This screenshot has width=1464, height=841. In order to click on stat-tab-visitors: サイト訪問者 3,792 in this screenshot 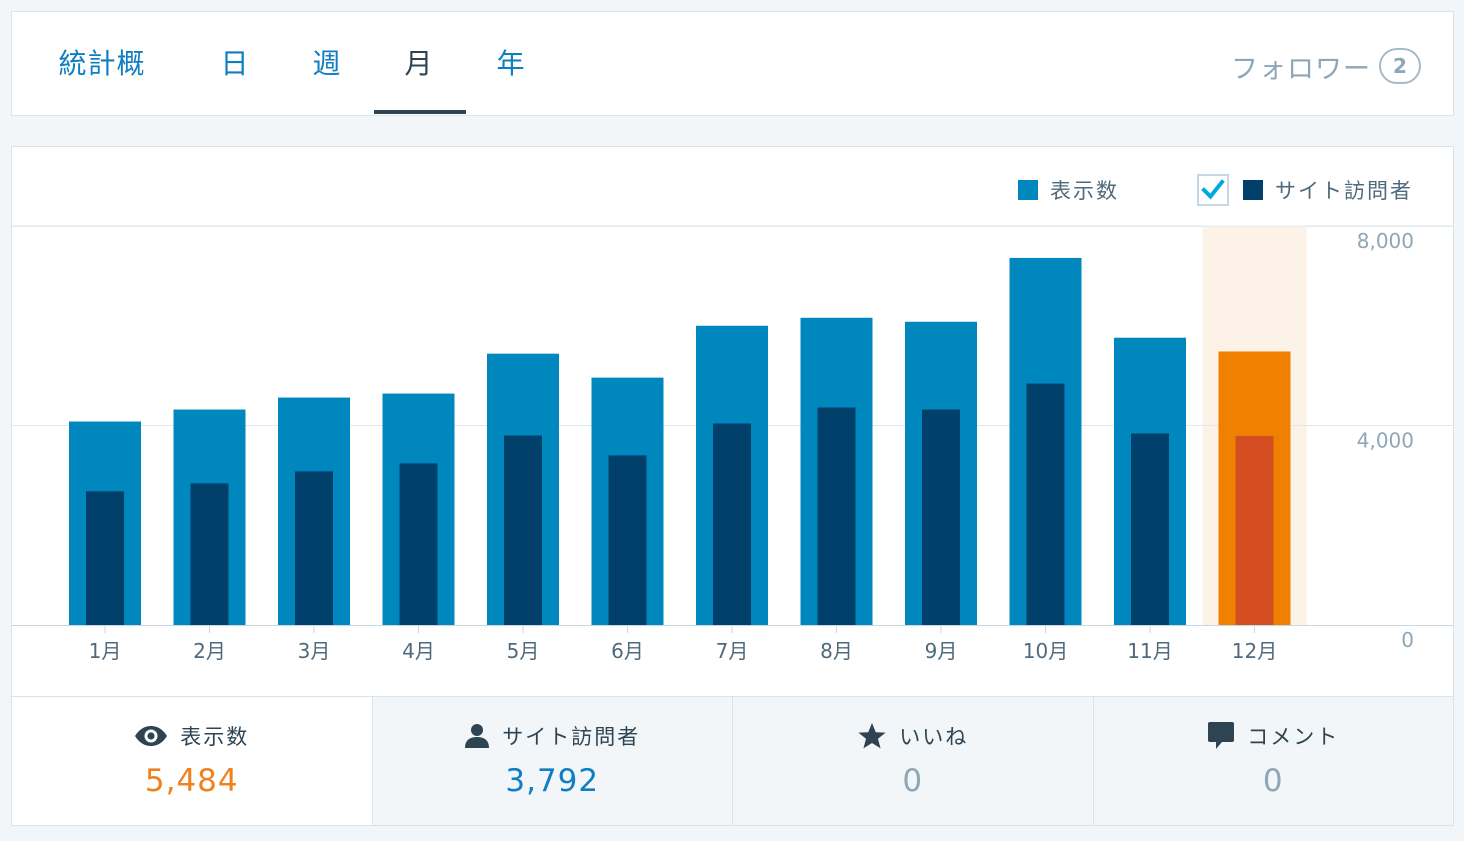, I will do `click(551, 761)`.